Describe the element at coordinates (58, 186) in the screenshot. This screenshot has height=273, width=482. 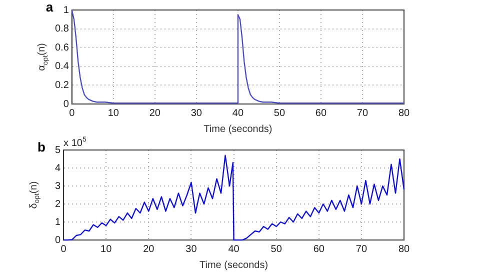
I see `y-tick-label: 3` at that location.